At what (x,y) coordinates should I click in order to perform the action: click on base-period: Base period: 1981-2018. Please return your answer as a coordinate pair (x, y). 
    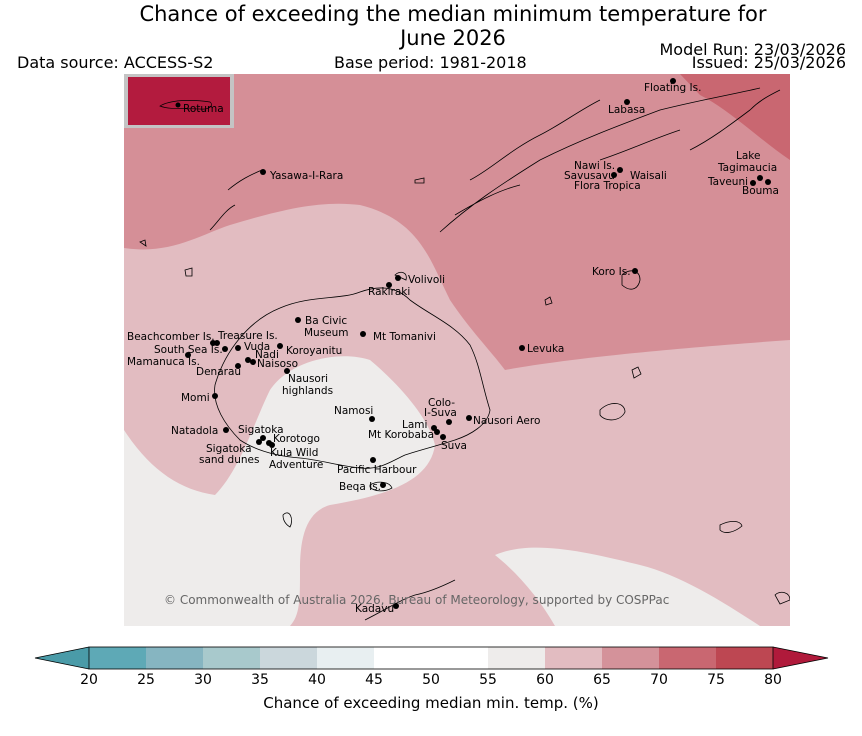
    Looking at the image, I should click on (430, 62).